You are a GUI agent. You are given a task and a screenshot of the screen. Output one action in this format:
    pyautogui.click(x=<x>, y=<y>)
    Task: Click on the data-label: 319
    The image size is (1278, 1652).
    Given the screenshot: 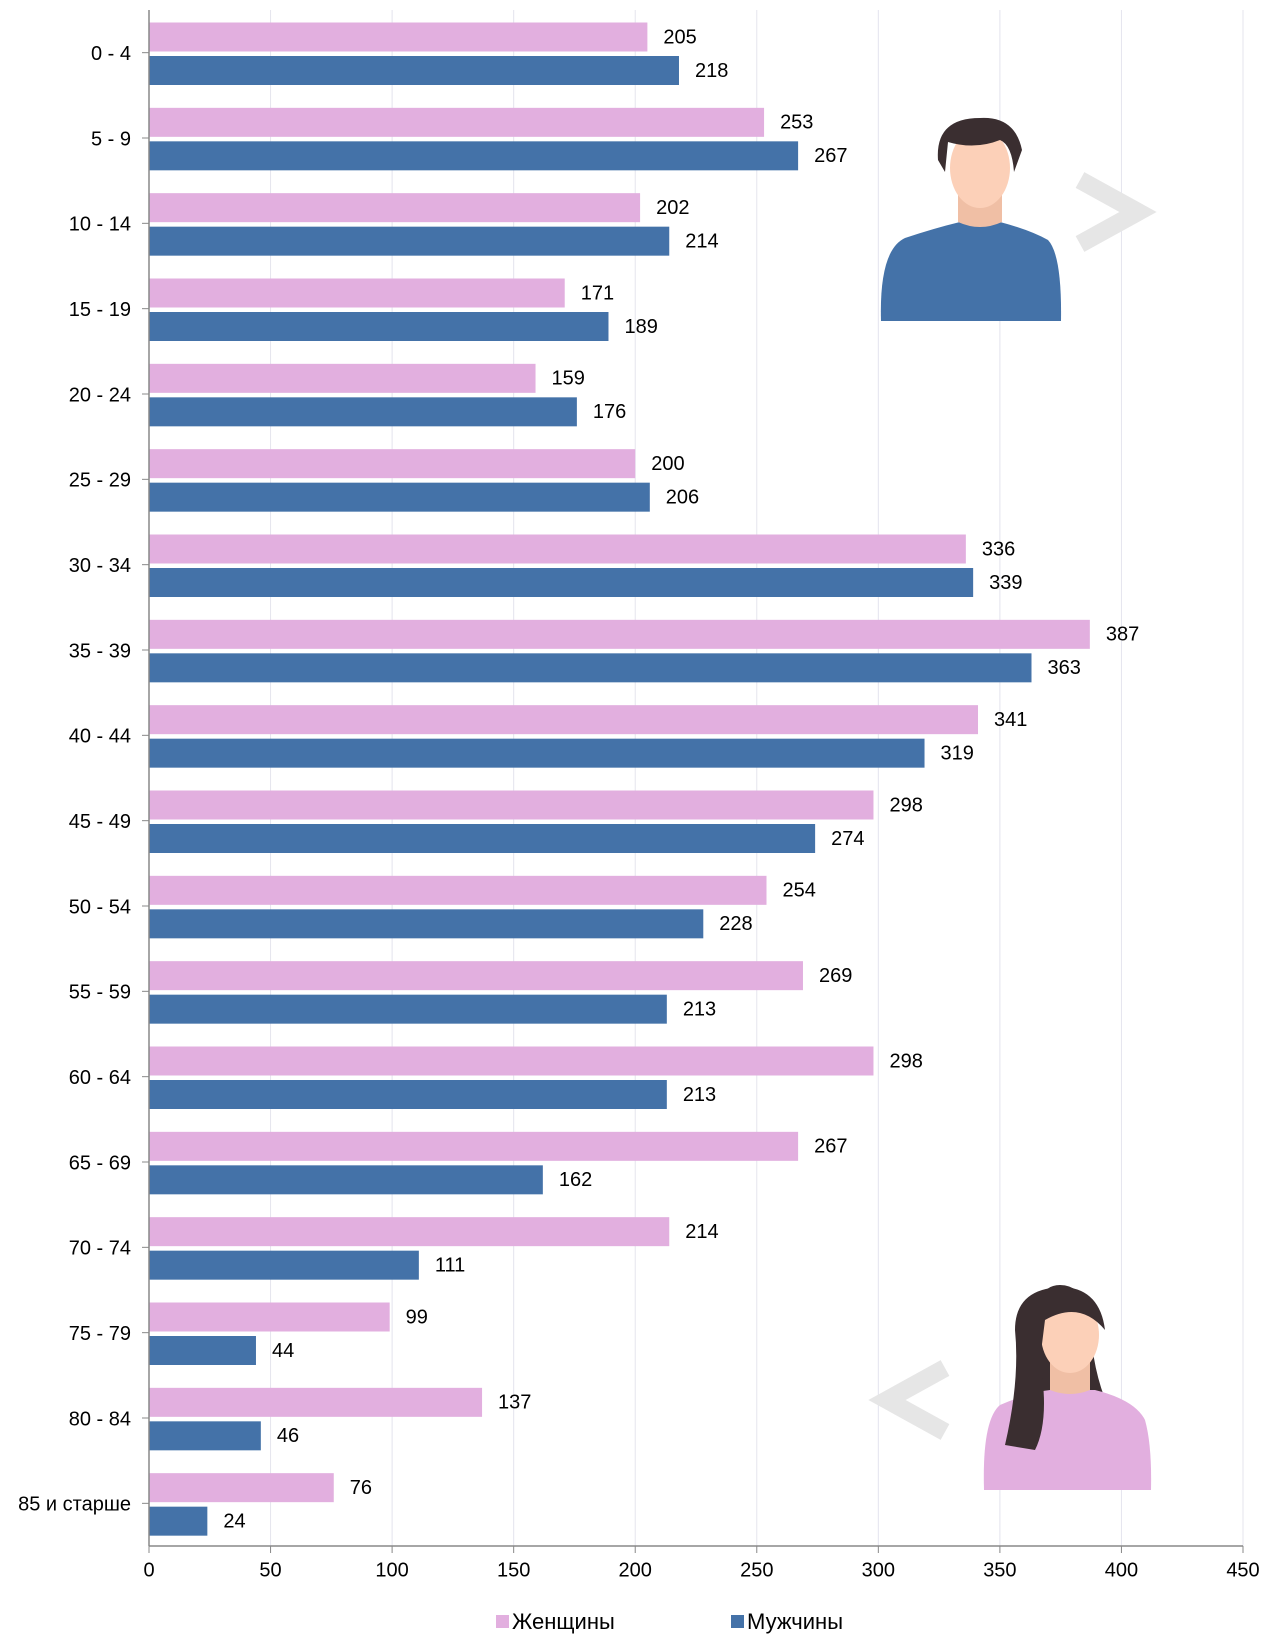 What is the action you would take?
    pyautogui.click(x=957, y=753)
    